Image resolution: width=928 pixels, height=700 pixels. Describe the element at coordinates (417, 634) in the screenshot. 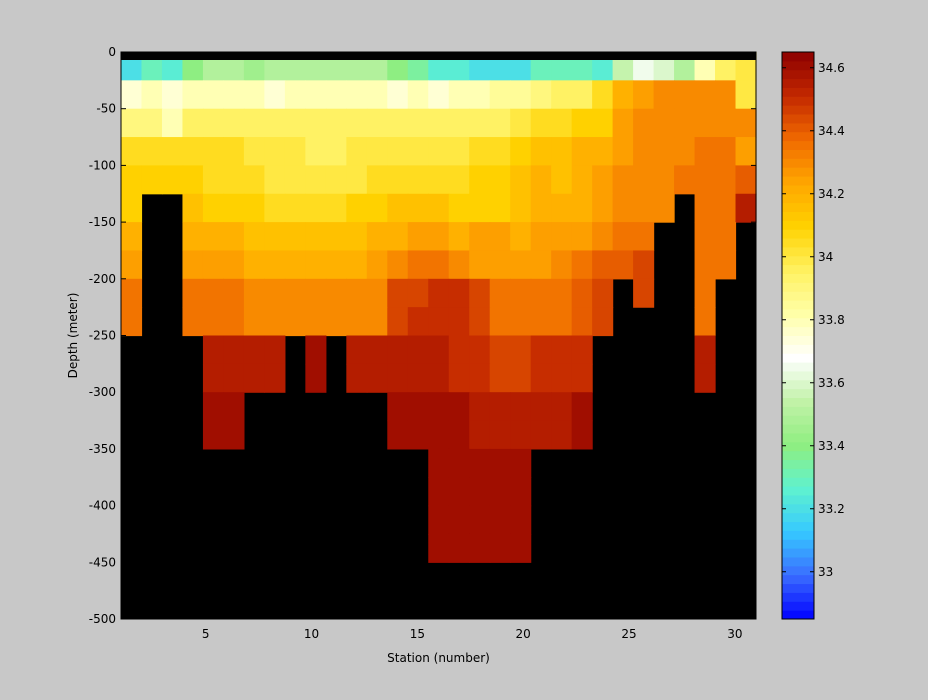

I see `x-tick-label: 15` at that location.